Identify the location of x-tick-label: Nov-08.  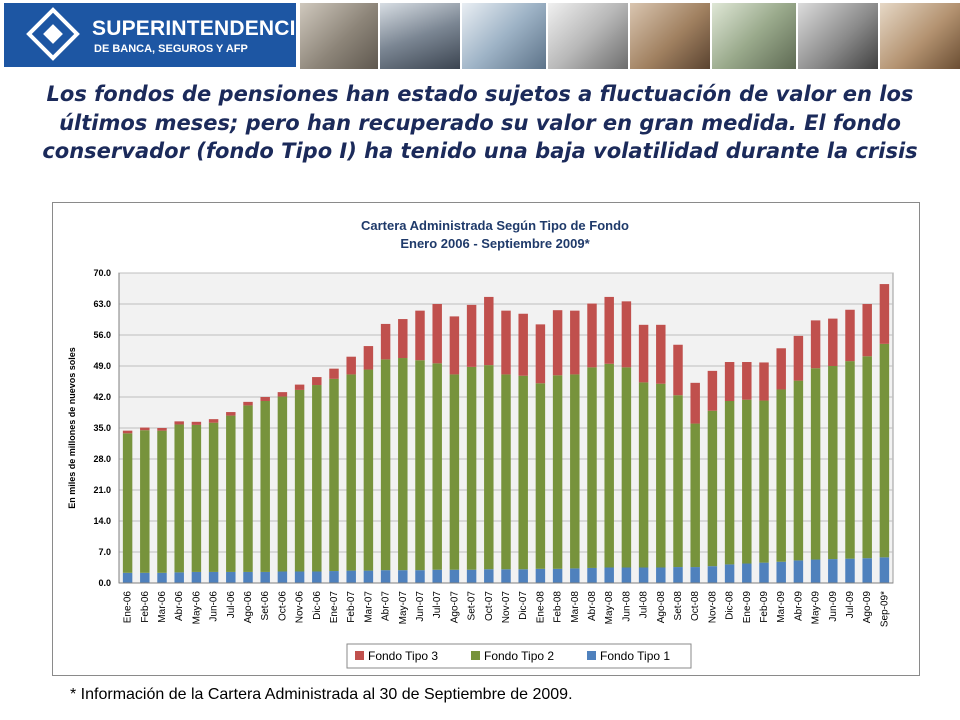
(712, 607).